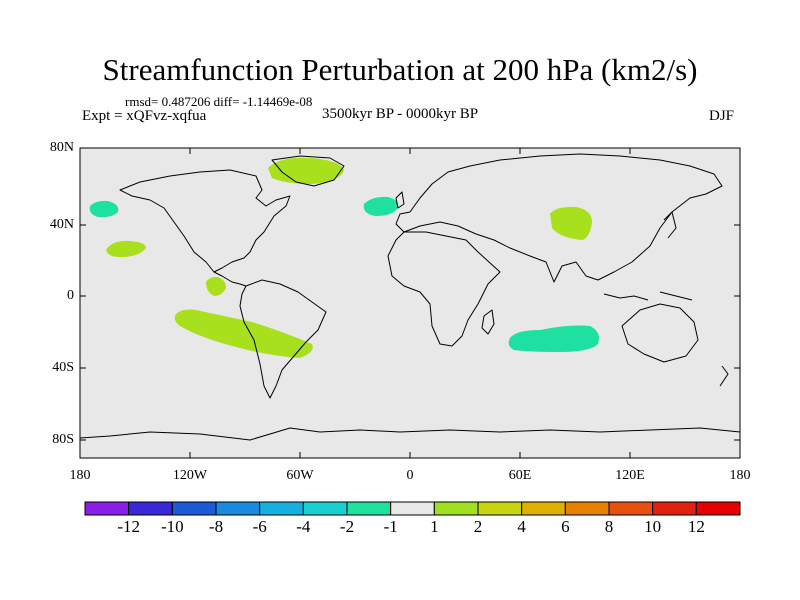 The width and height of the screenshot is (800, 600). I want to click on eurasia-coastline, so click(559, 218).